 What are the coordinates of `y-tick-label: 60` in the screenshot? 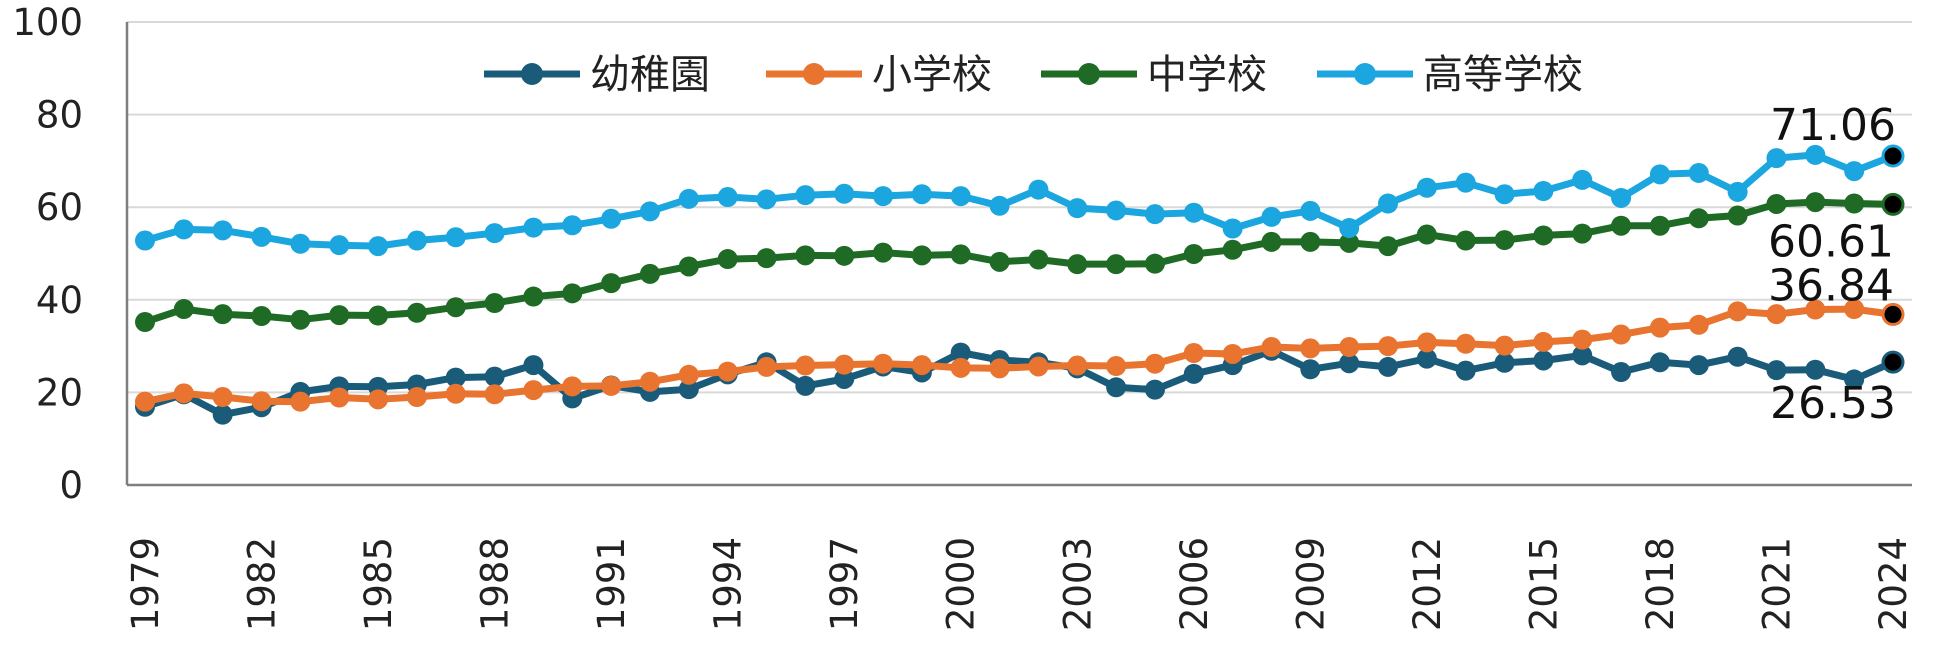 It's located at (59, 207).